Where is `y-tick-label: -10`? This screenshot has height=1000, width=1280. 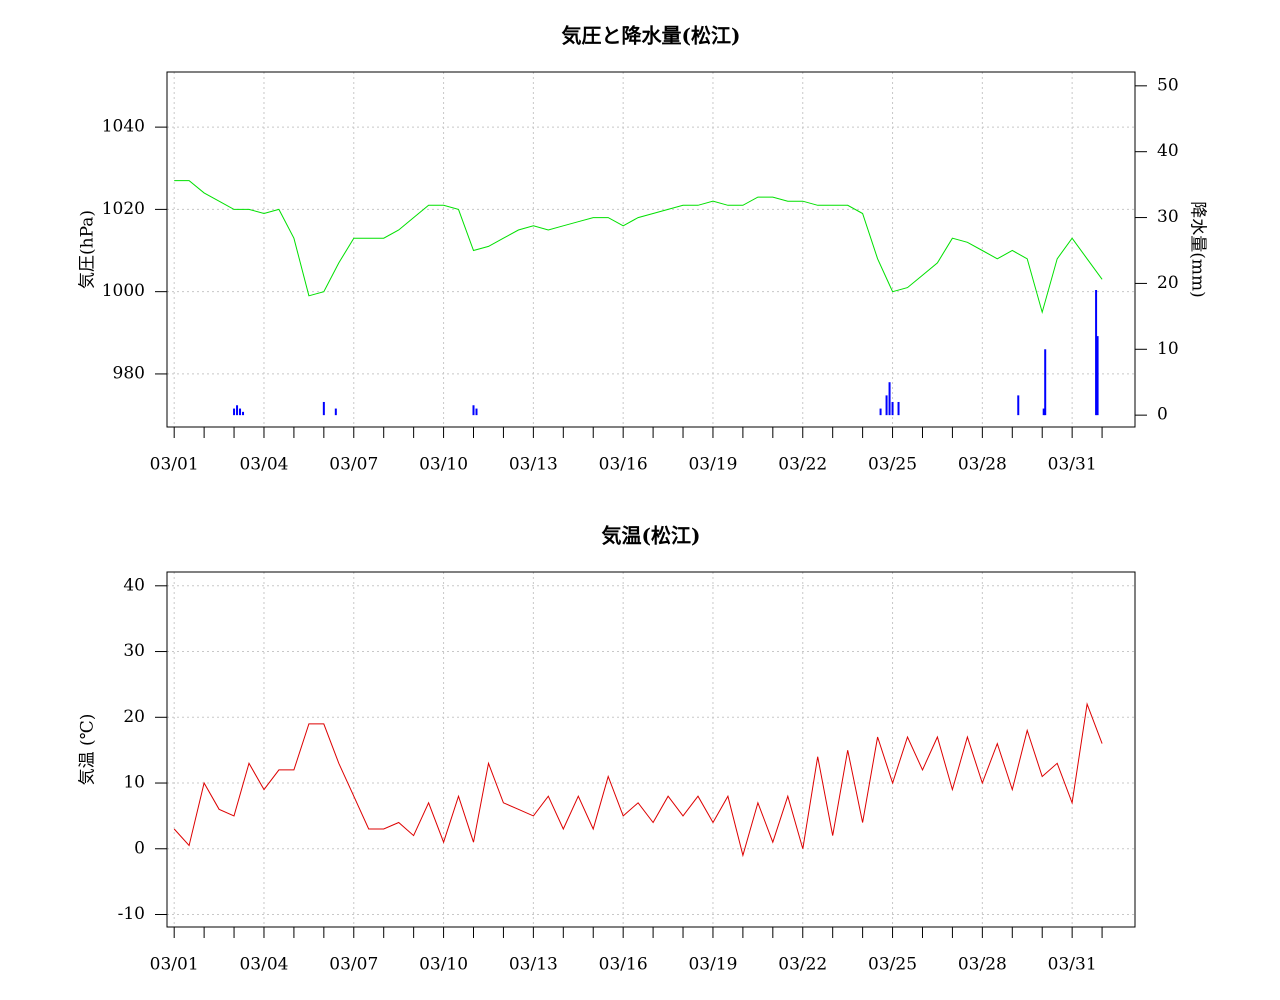
y-tick-label: -10 is located at coordinates (131, 914).